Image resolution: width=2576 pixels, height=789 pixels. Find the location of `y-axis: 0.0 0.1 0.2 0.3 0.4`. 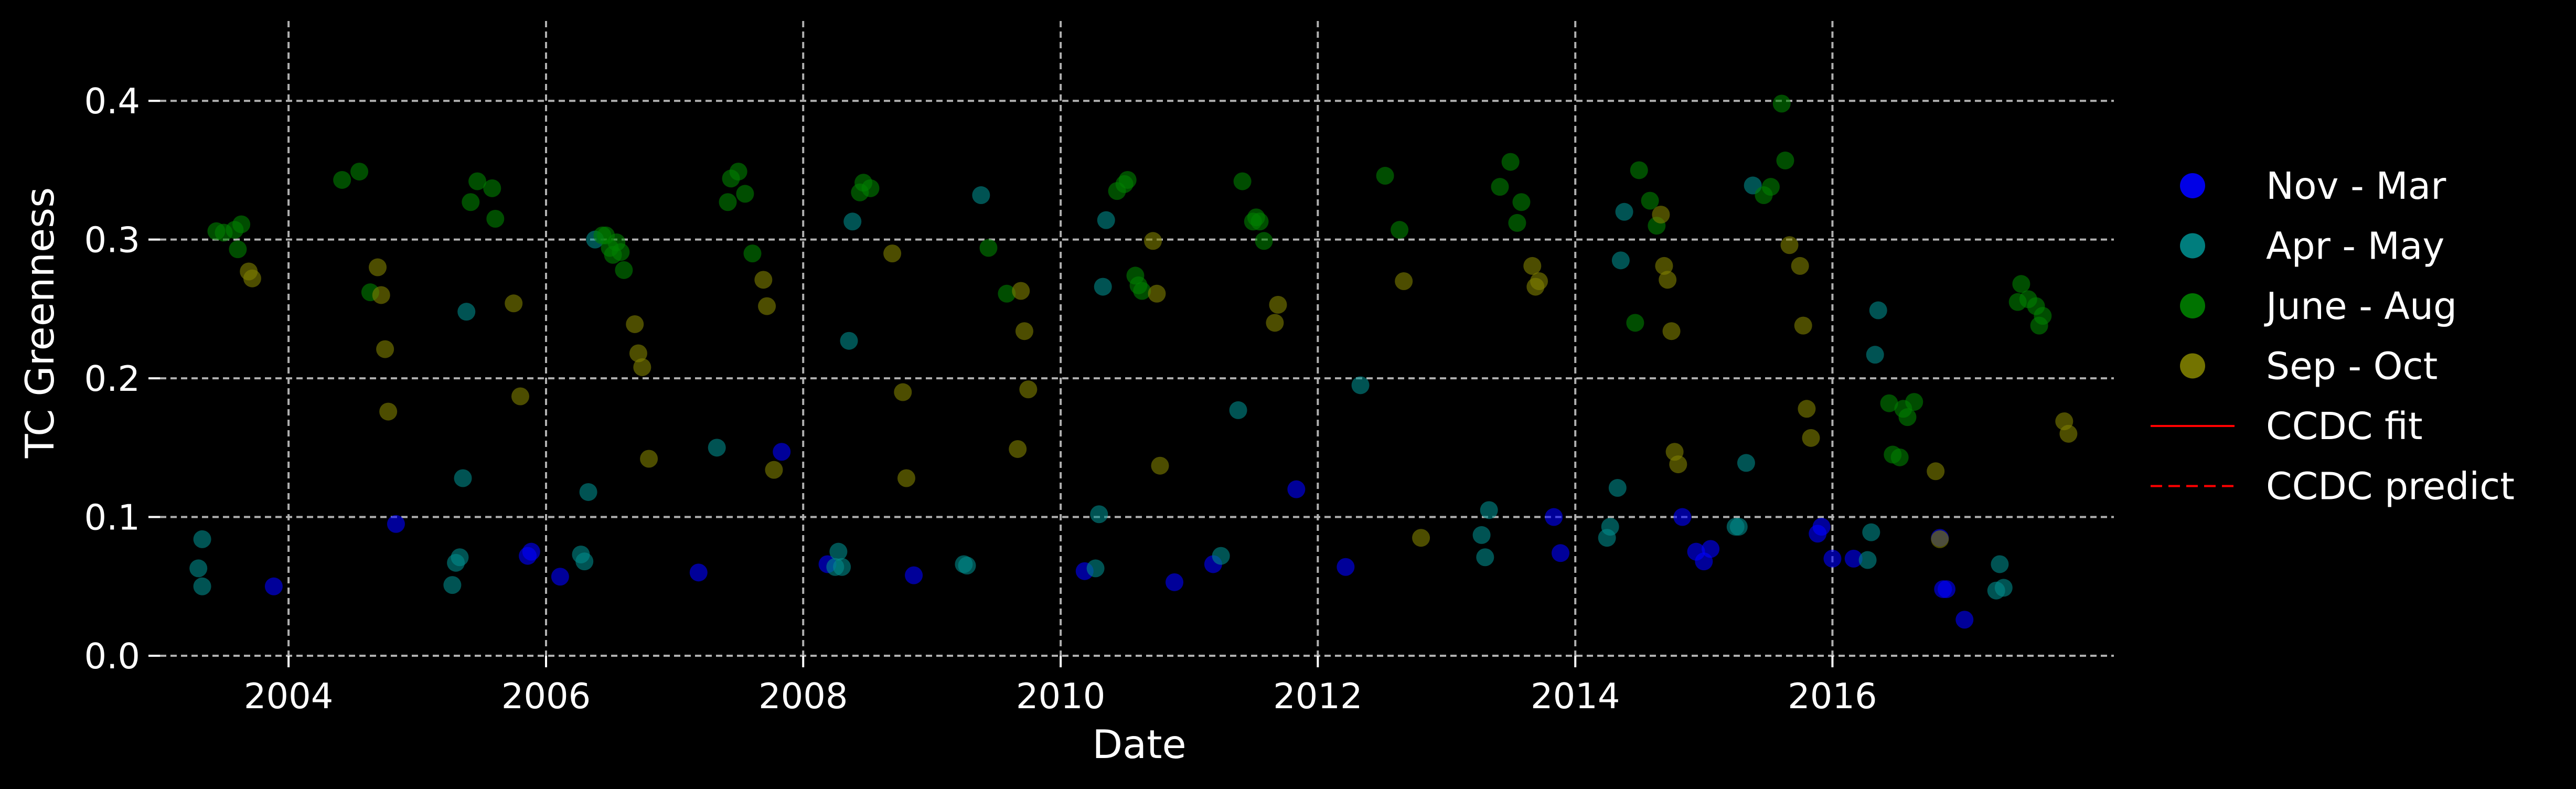

y-axis: 0.0 0.1 0.2 0.3 0.4 is located at coordinates (122, 379).